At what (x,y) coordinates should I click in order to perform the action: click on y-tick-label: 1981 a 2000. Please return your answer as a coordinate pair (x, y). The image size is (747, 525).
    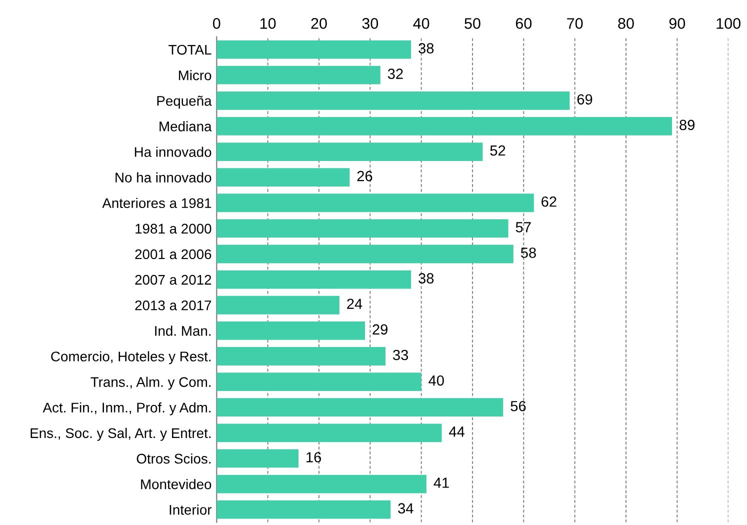
    Looking at the image, I should click on (174, 229).